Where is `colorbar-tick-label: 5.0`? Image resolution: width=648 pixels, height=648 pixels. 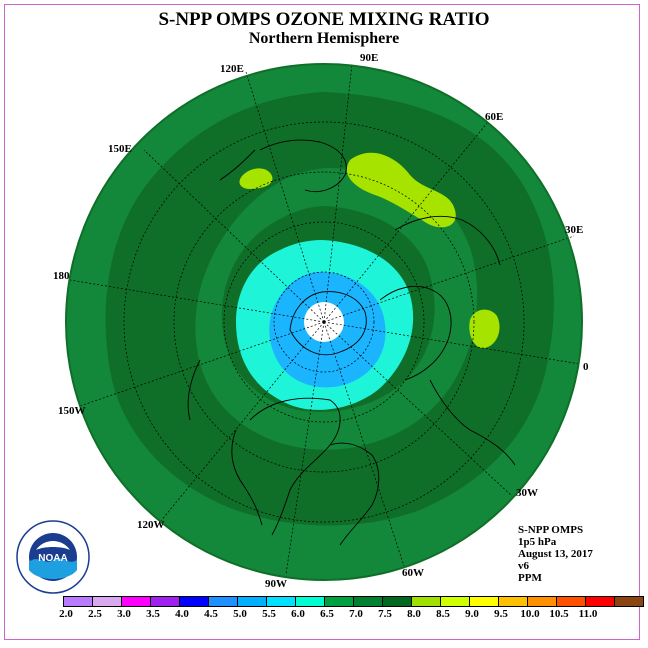 colorbar-tick-label: 5.0 is located at coordinates (240, 614).